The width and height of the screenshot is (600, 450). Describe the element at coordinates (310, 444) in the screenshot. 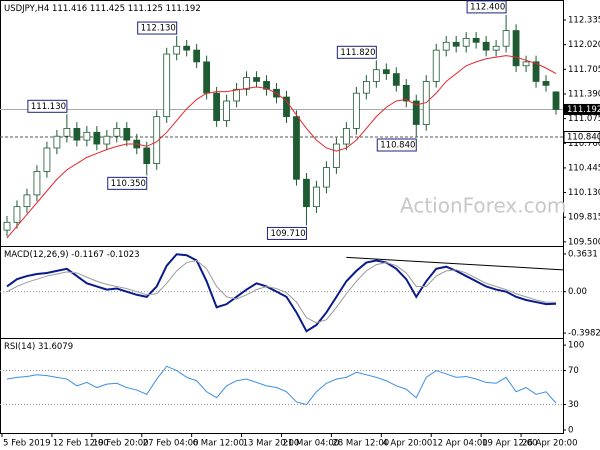

I see `x-tick-label: 21 Mar 04:00` at that location.